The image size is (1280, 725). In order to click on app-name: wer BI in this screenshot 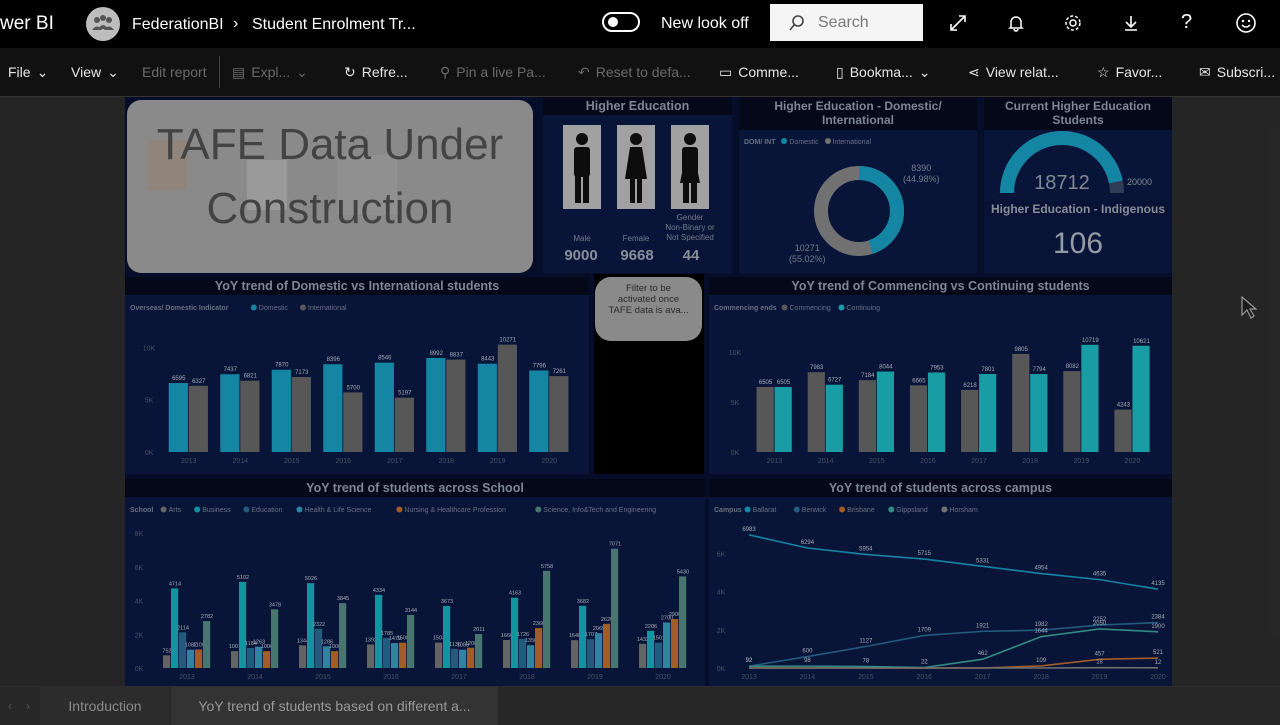, I will do `click(27, 23)`.